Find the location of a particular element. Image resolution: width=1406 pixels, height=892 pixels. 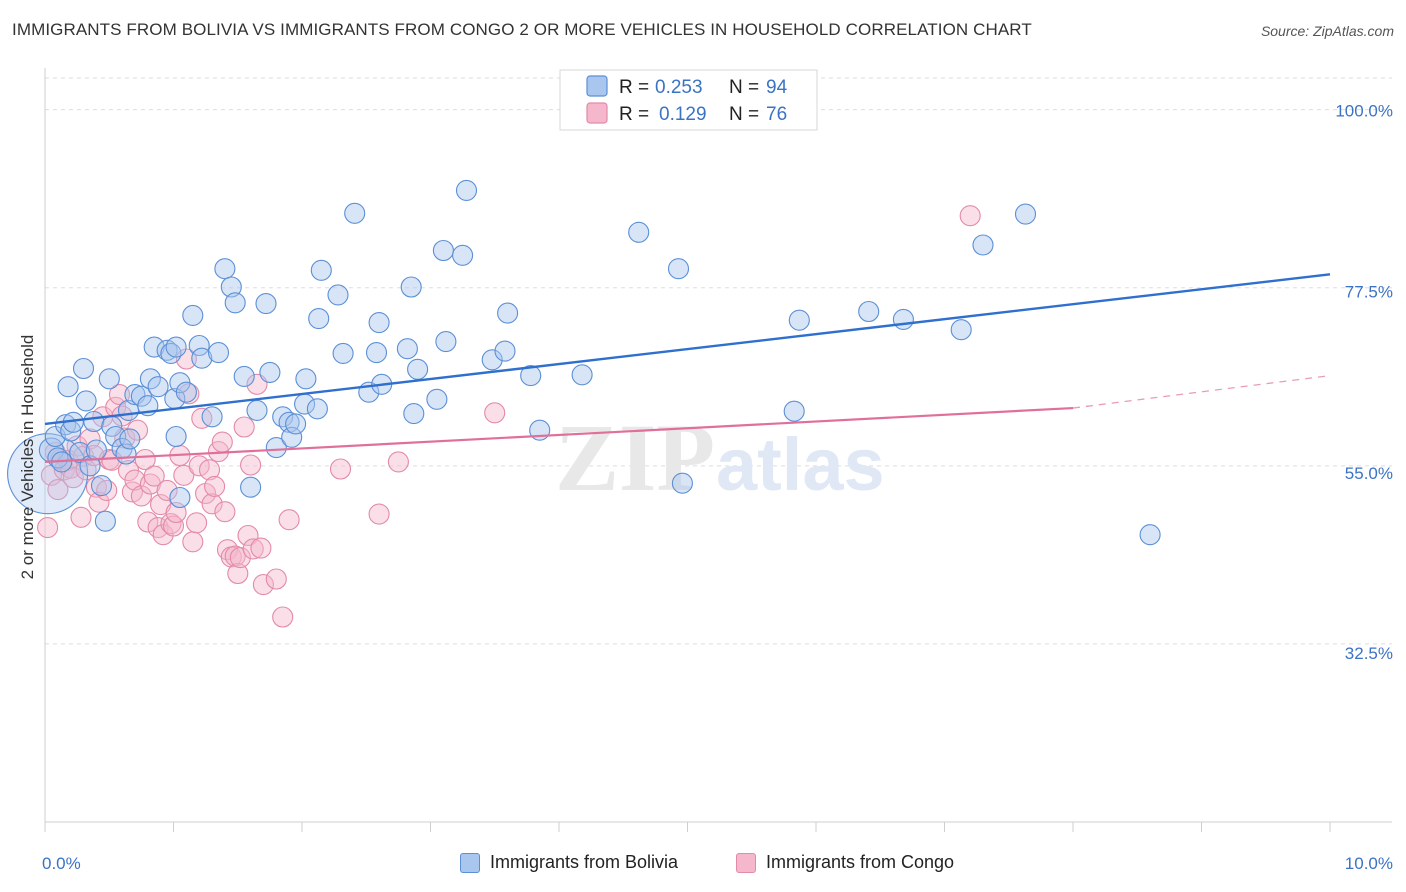

legend-swatch-bolivia-bottom is located at coordinates (470, 862).